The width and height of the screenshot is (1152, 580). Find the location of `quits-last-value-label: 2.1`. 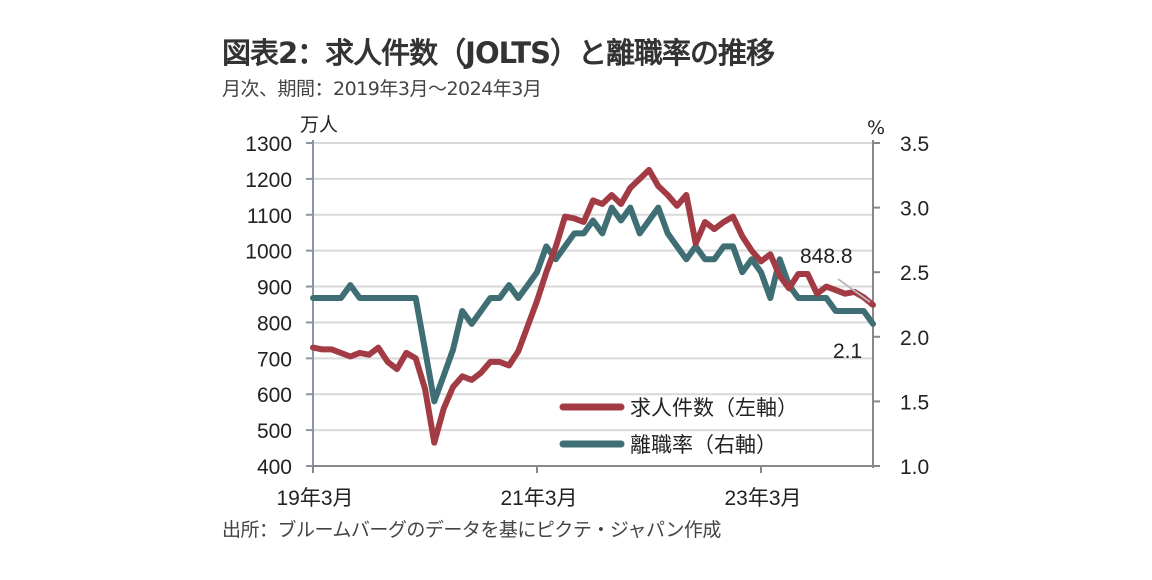

quits-last-value-label: 2.1 is located at coordinates (847, 351).